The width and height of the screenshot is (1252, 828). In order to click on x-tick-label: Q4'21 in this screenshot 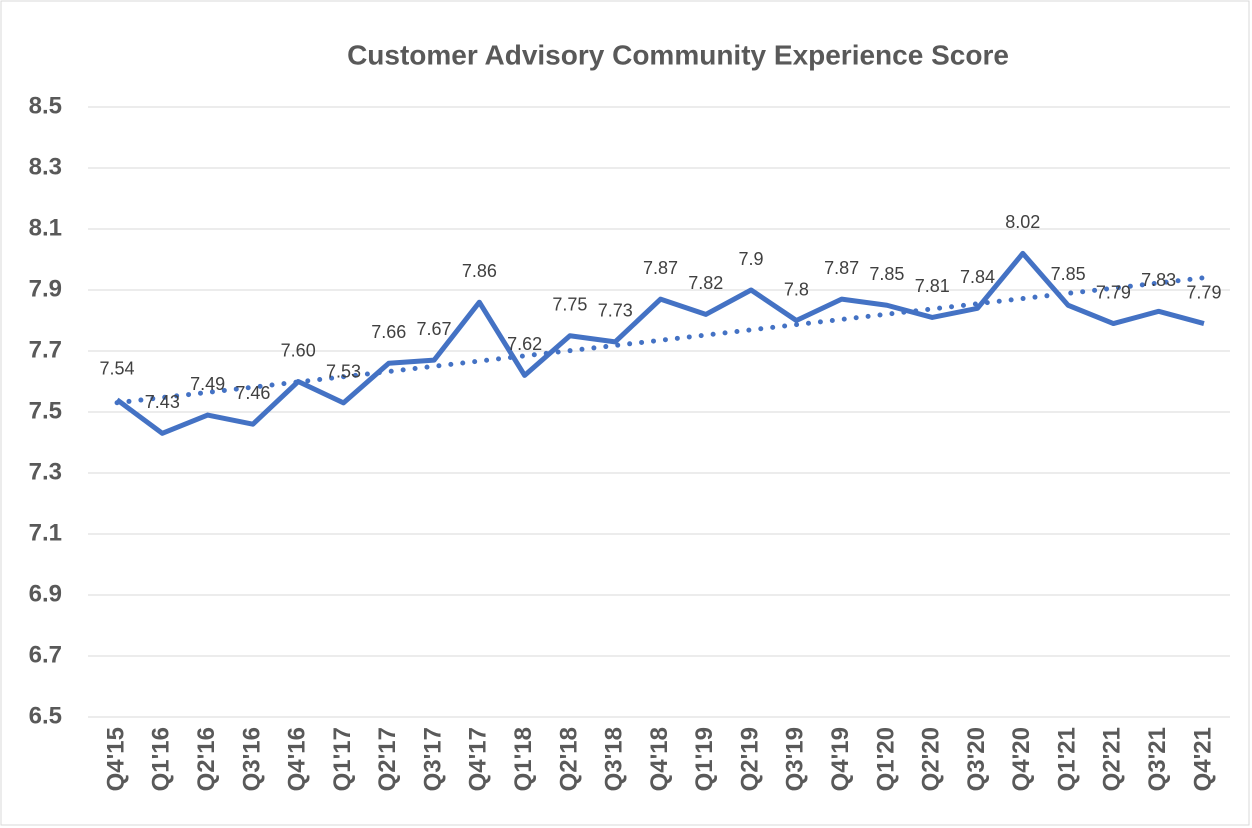, I will do `click(1202, 759)`.